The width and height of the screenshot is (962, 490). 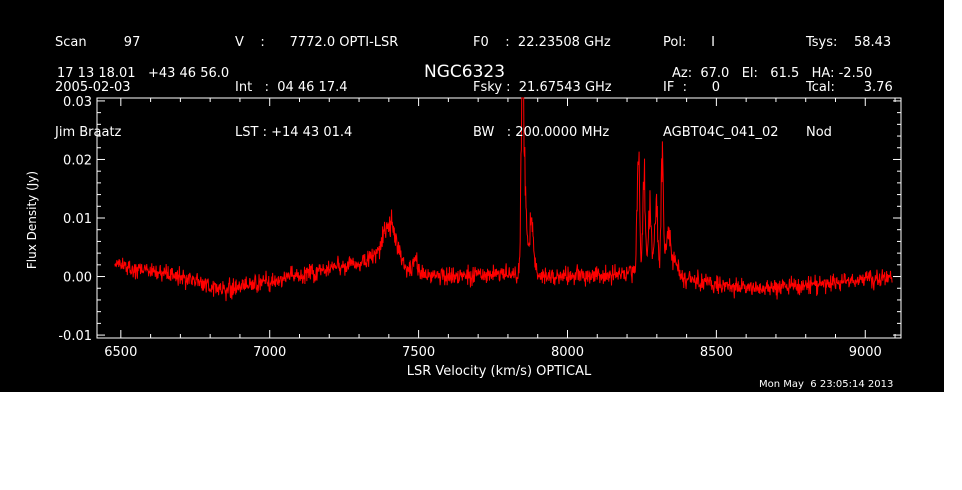 I want to click on velocity: V : 7772.0 OPTI-LSR, so click(x=317, y=42).